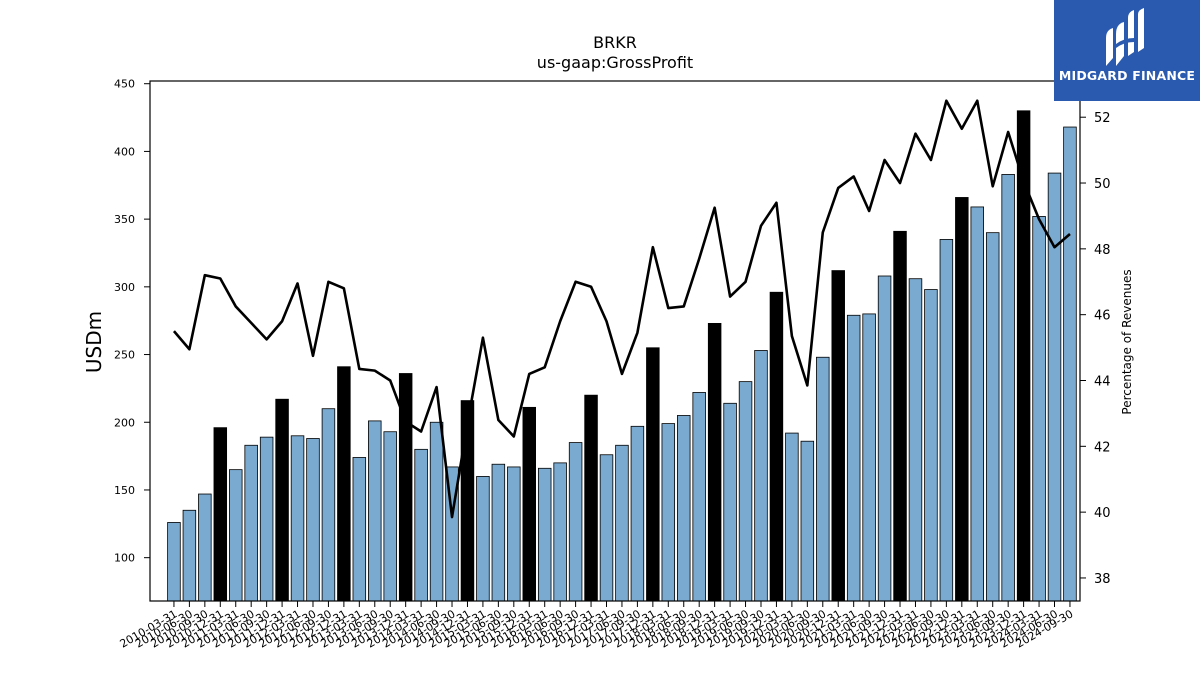 This screenshot has height=675, width=1200. Describe the element at coordinates (615, 42) in the screenshot. I see `chart-title: BRKR` at that location.